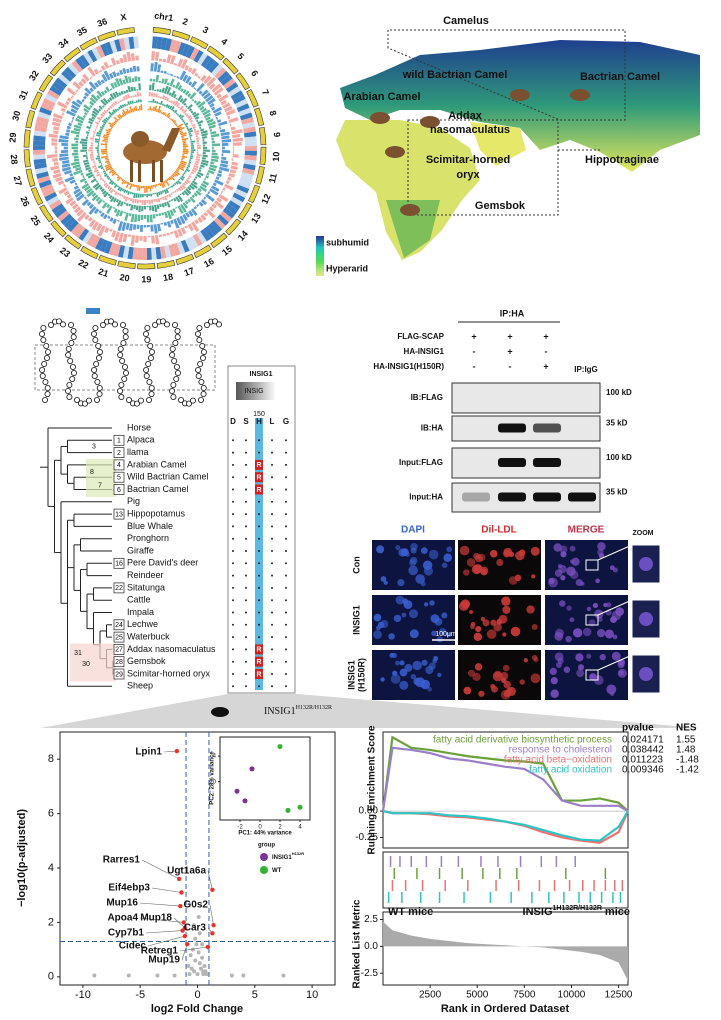 The height and width of the screenshot is (1020, 721). Describe the element at coordinates (168, 278) in the screenshot. I see `chromosome-label: 18` at that location.